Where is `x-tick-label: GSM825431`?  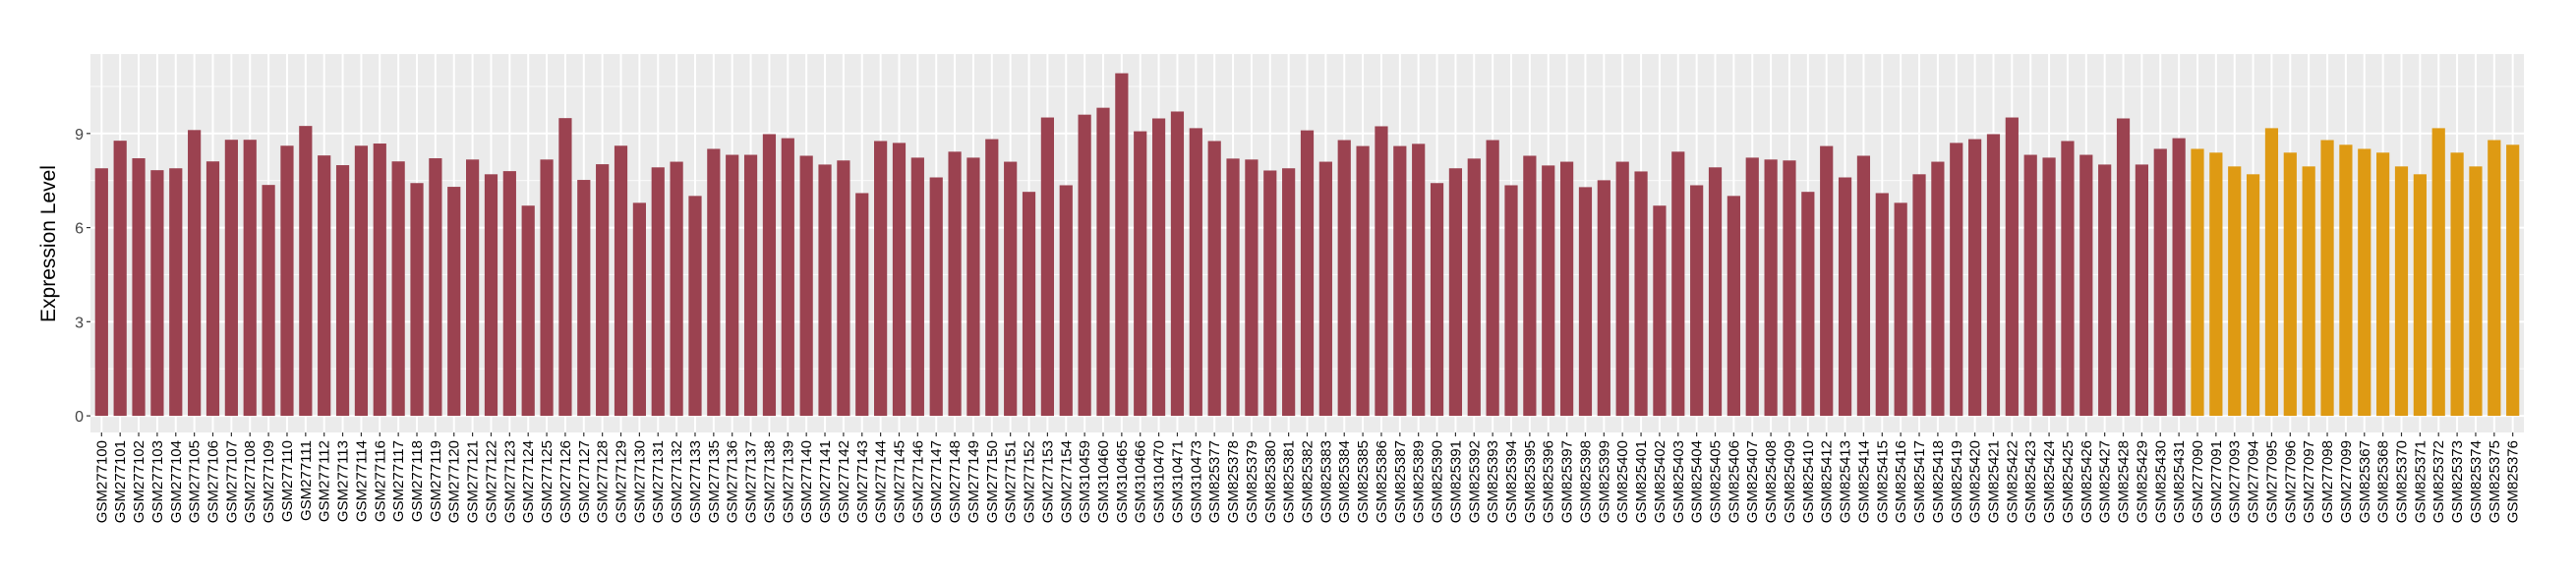
x-tick-label: GSM825431 is located at coordinates (2179, 481).